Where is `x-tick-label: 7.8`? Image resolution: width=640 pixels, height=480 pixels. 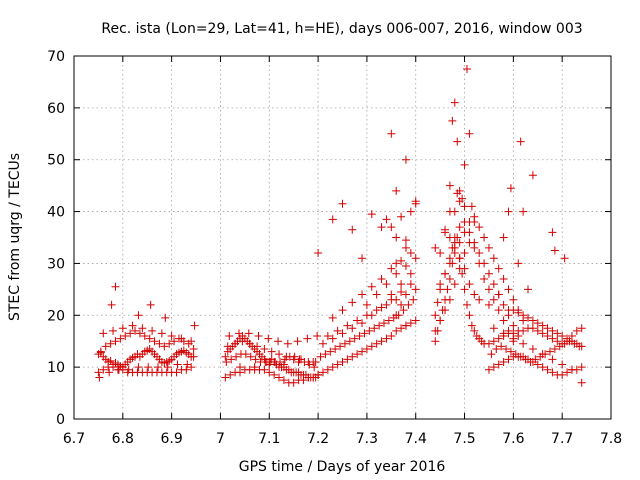
x-tick-label: 7.8 is located at coordinates (611, 439).